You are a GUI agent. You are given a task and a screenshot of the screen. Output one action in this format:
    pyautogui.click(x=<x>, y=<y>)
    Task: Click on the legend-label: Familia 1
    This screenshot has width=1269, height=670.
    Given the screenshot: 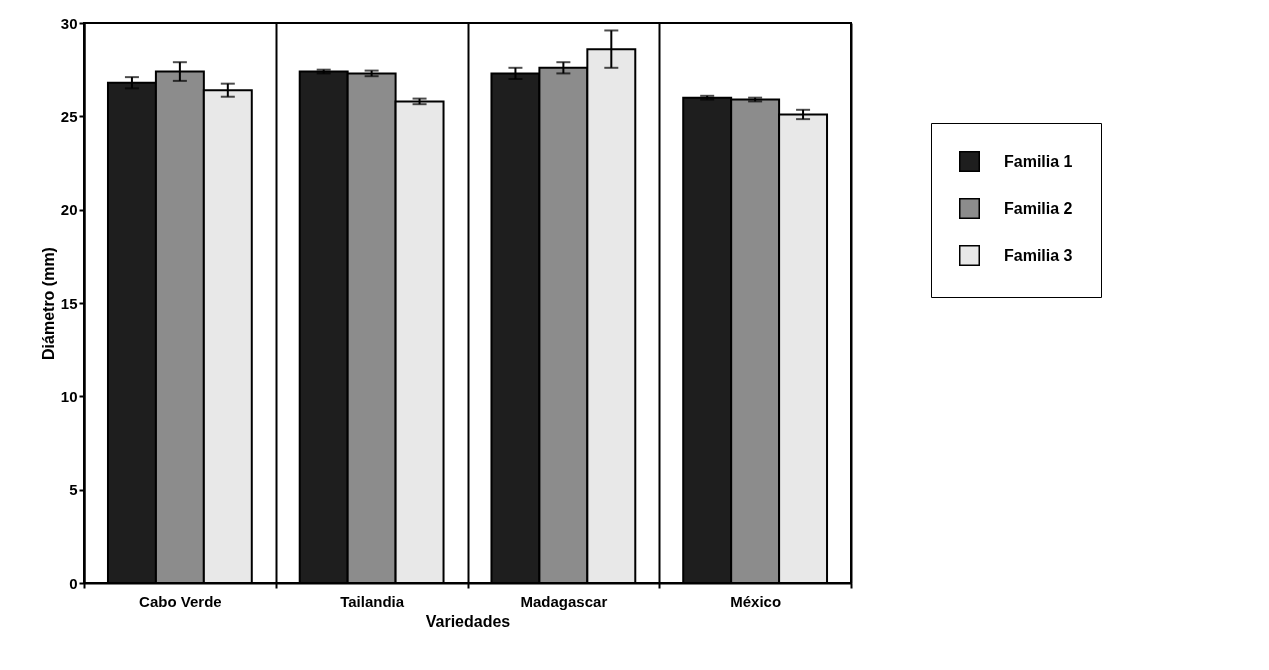 What is the action you would take?
    pyautogui.click(x=1038, y=161)
    